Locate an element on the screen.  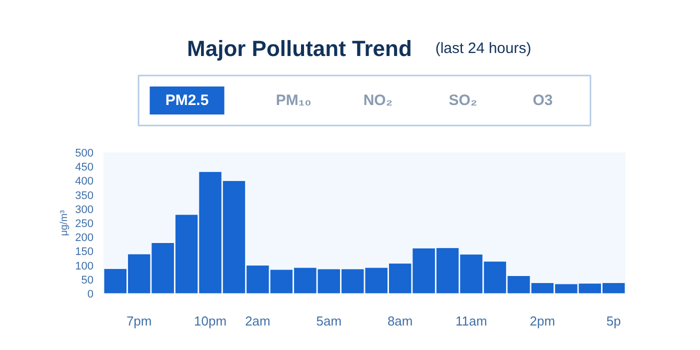
y-tick-label: 200 is located at coordinates (84, 238).